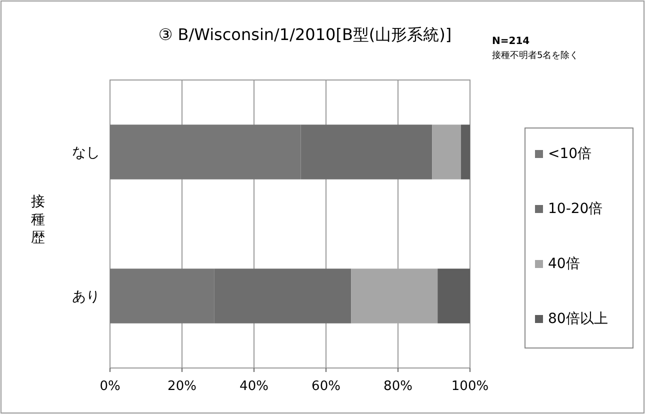 This screenshot has height=414, width=645. I want to click on x-tick-label: 60%, so click(326, 386).